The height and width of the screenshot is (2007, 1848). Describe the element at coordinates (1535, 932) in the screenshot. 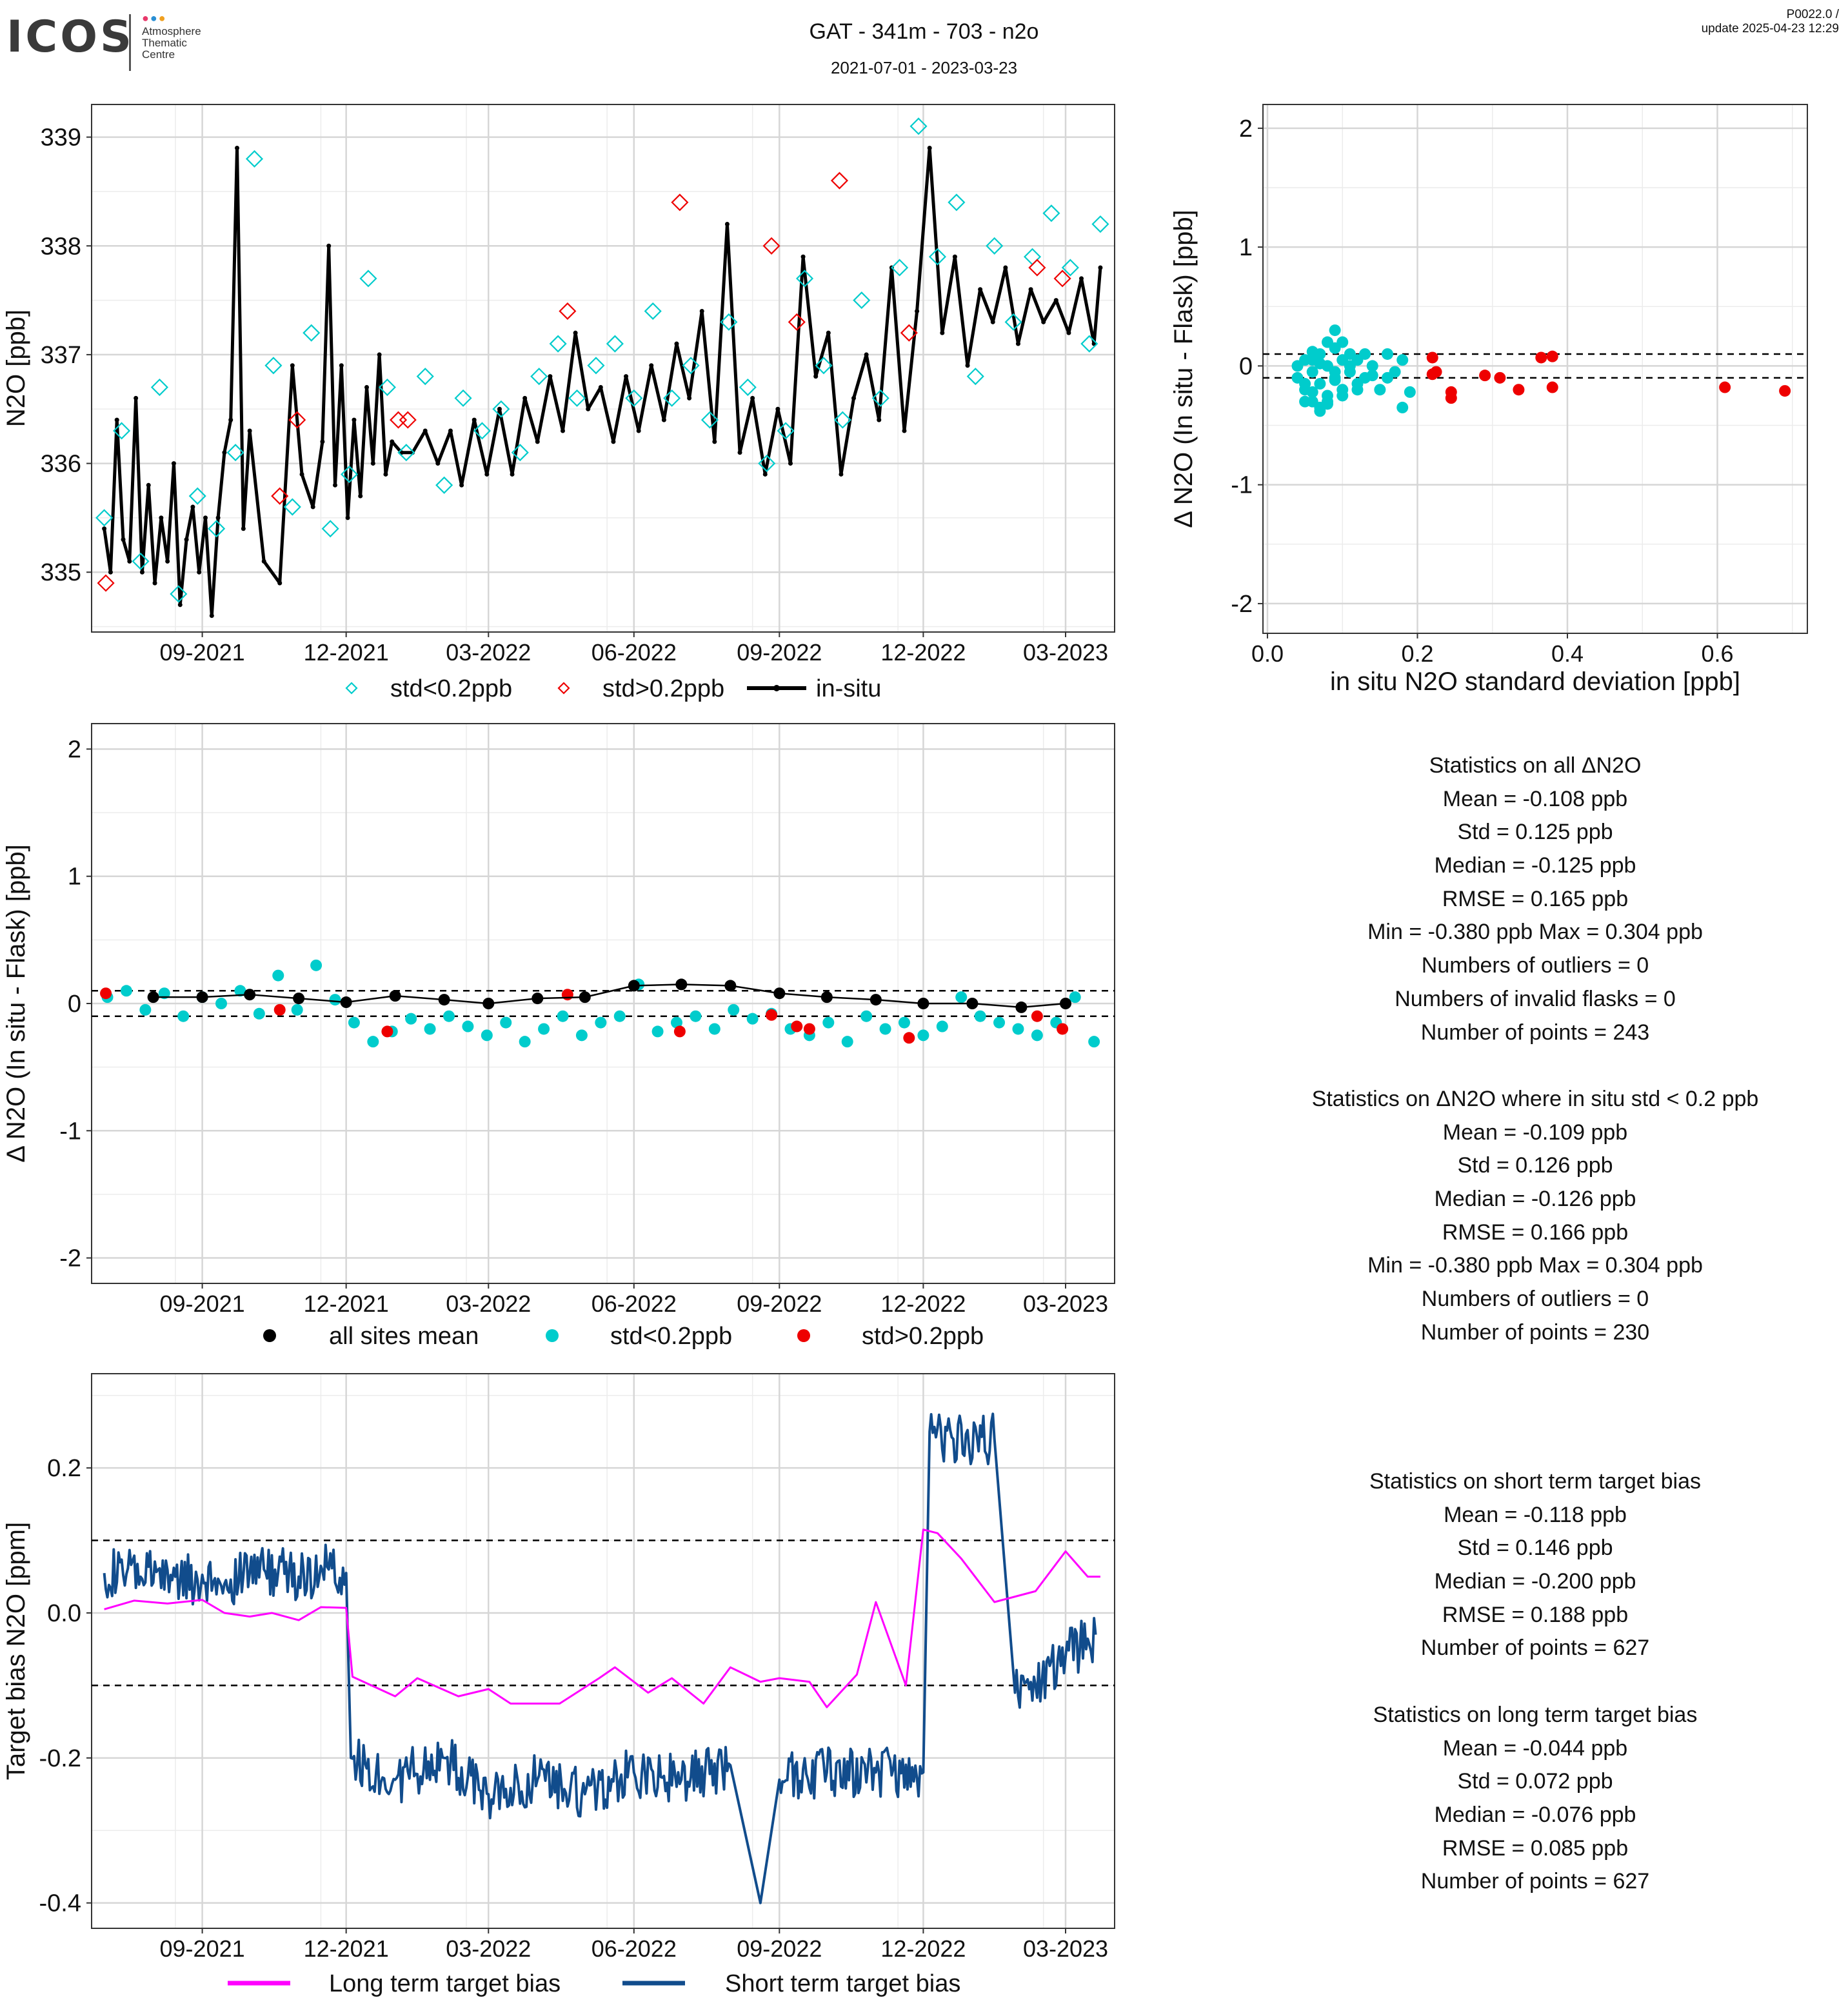

I see `stats-all-line: Min = -0.380 ppb Max = 0.304 ppb` at that location.